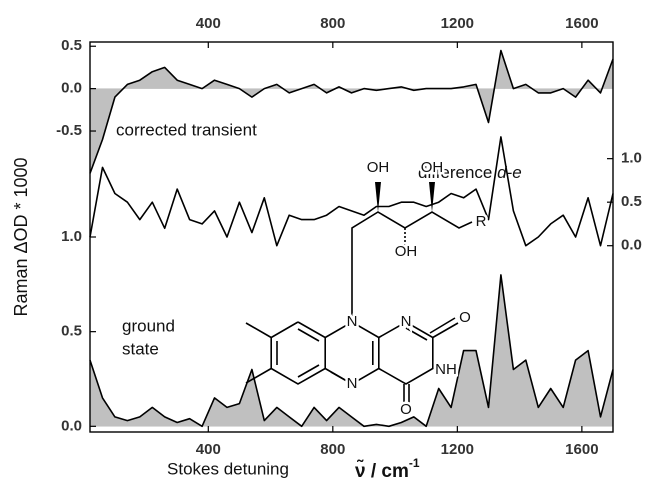 The height and width of the screenshot is (490, 652). I want to click on y-tick-label: -0.5, so click(69, 130).